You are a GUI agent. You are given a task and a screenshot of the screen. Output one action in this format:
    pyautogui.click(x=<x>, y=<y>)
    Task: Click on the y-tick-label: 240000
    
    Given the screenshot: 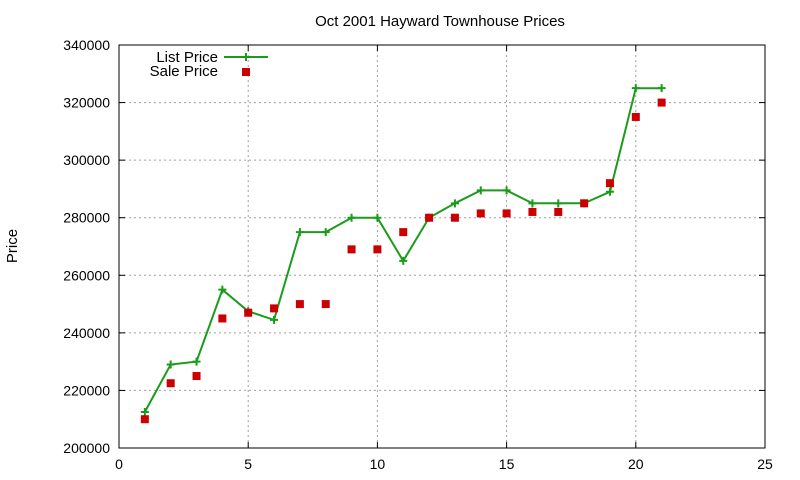 What is the action you would take?
    pyautogui.click(x=86, y=333)
    